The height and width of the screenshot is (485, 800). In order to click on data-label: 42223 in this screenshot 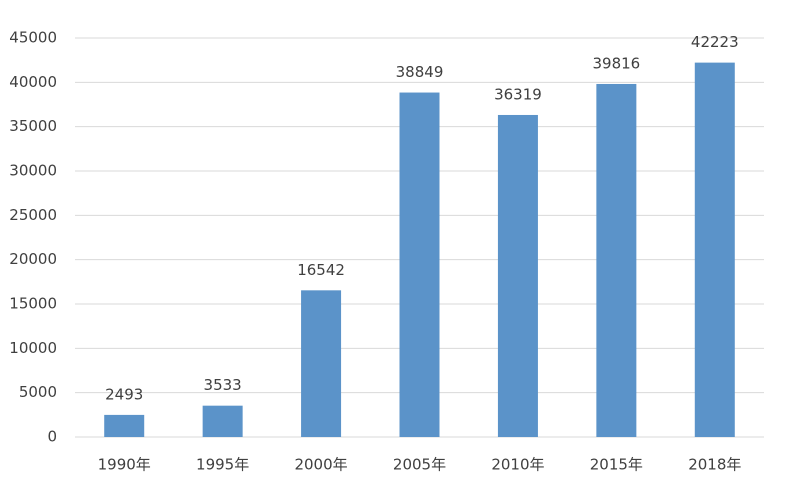, I will do `click(715, 42)`.